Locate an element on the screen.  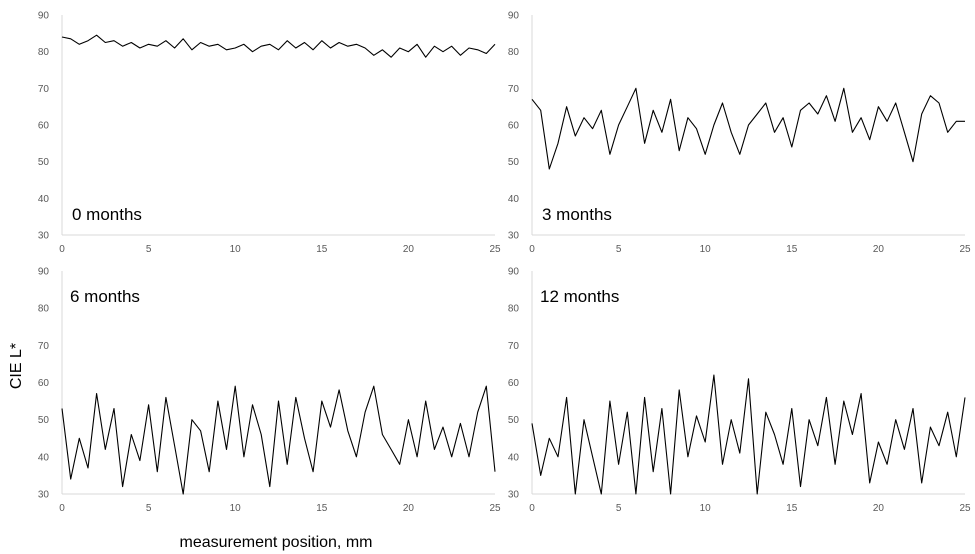
panel-label: 12 months is located at coordinates (579, 296).